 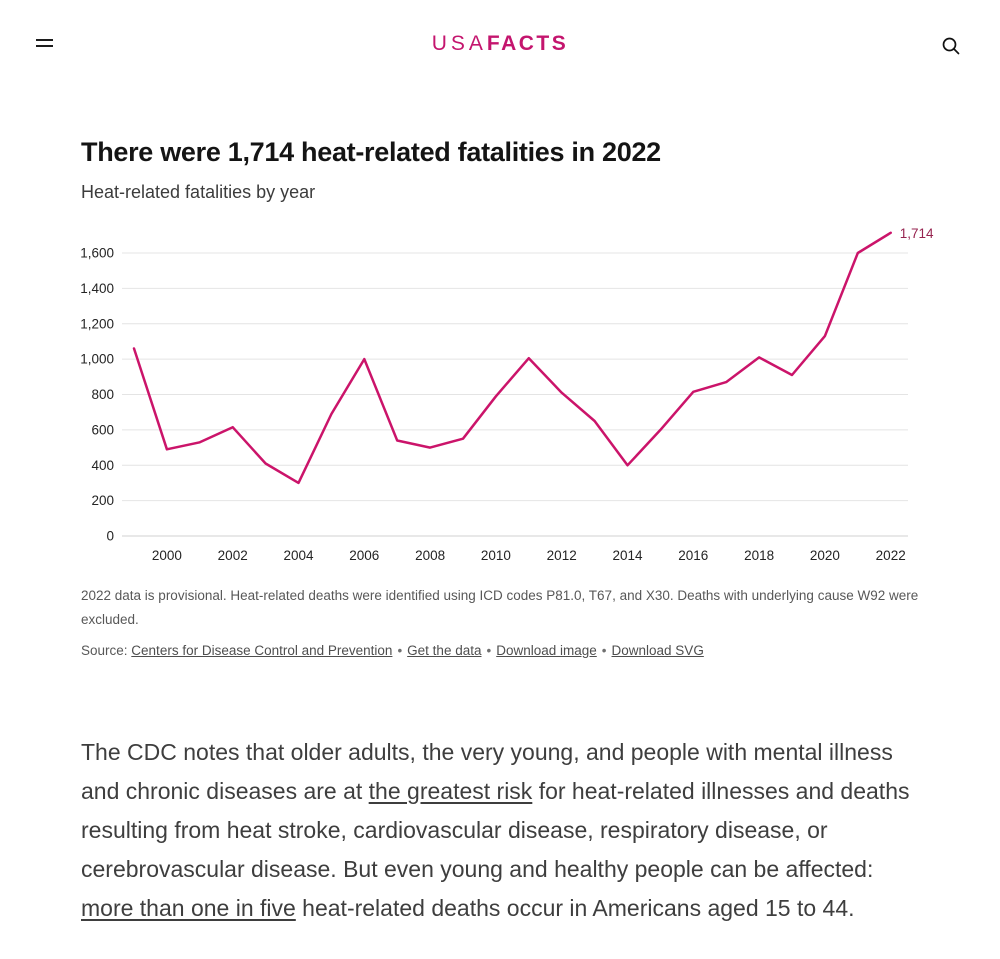 I want to click on x-tick-label: 2020, so click(x=825, y=555).